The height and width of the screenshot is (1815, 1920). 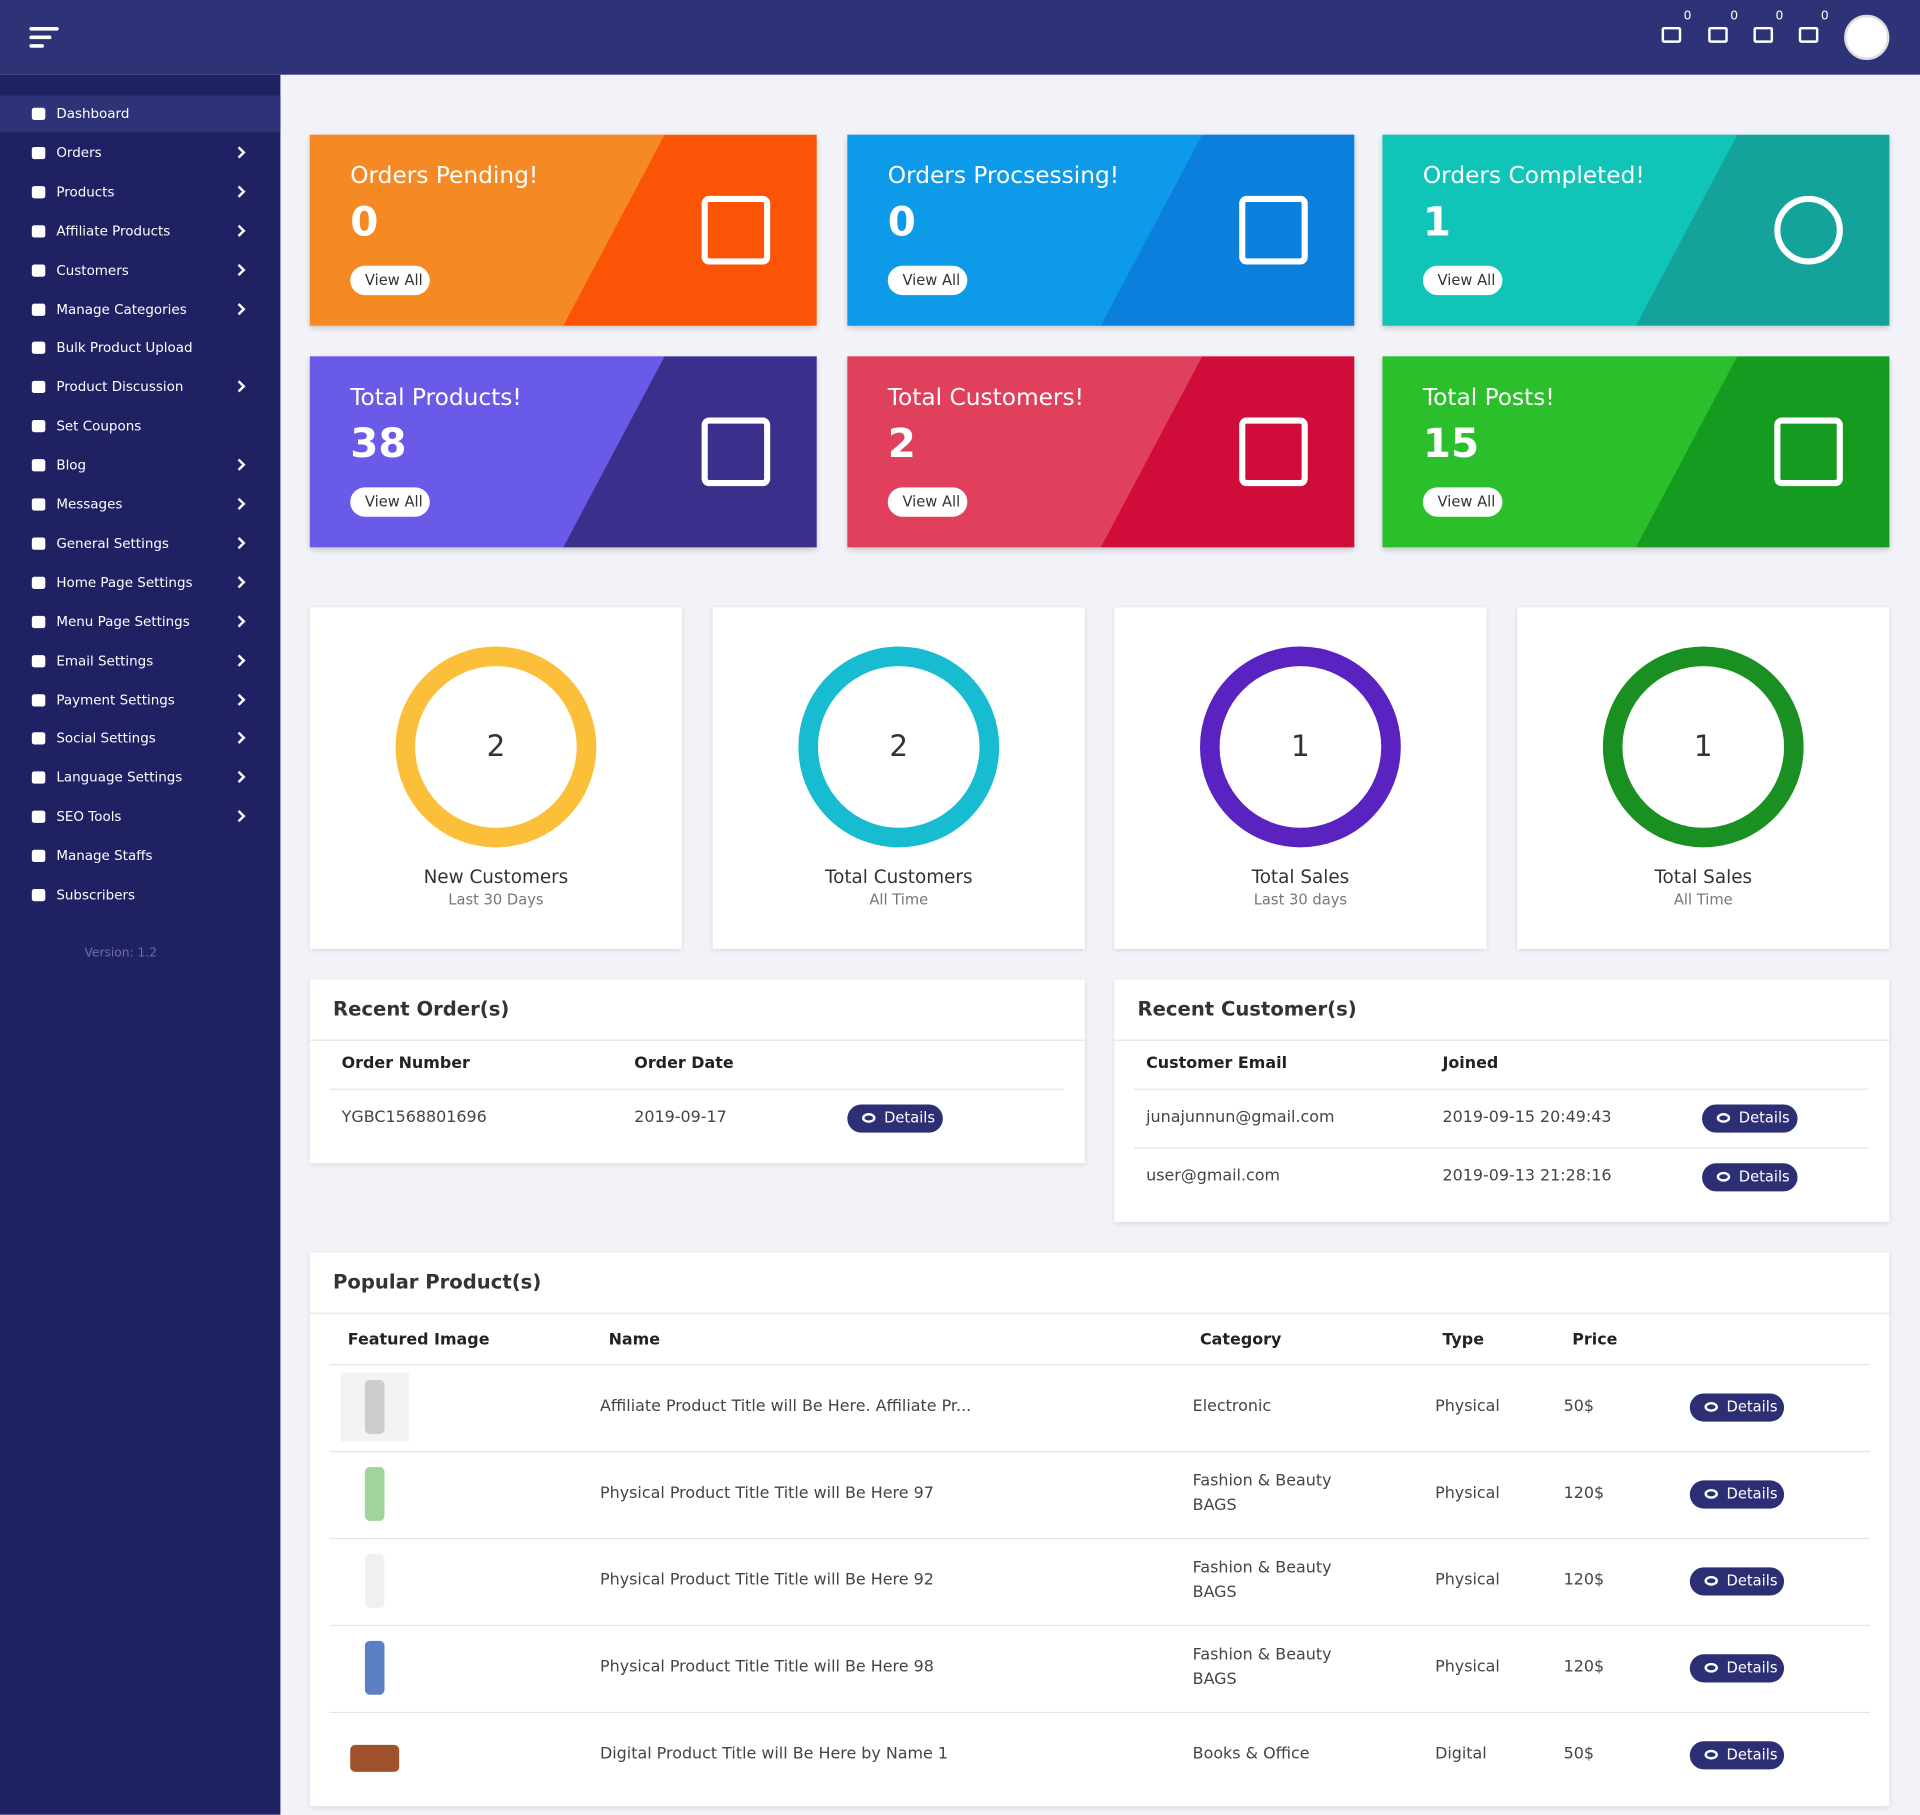 What do you see at coordinates (1214, 1679) in the screenshot?
I see `product-category: BAGS` at bounding box center [1214, 1679].